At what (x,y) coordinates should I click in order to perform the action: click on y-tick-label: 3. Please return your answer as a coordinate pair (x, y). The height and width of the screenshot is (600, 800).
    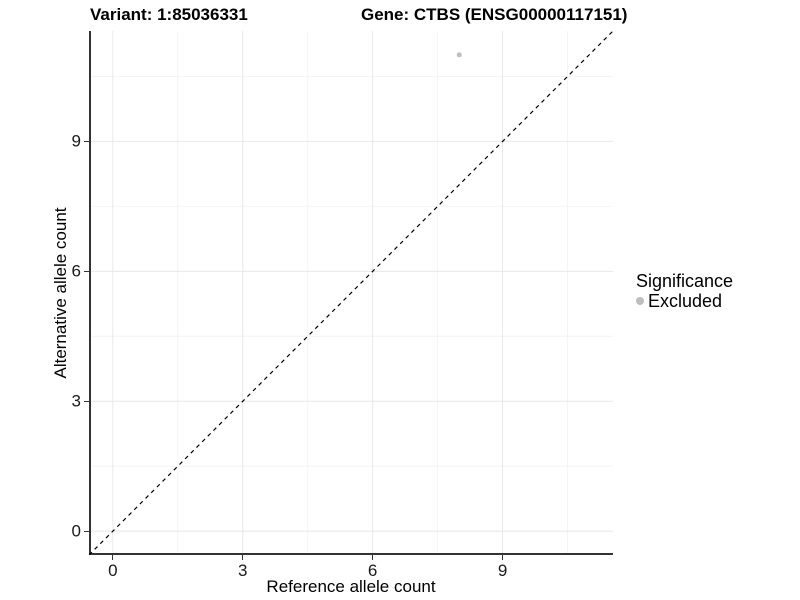
    Looking at the image, I should click on (76, 401).